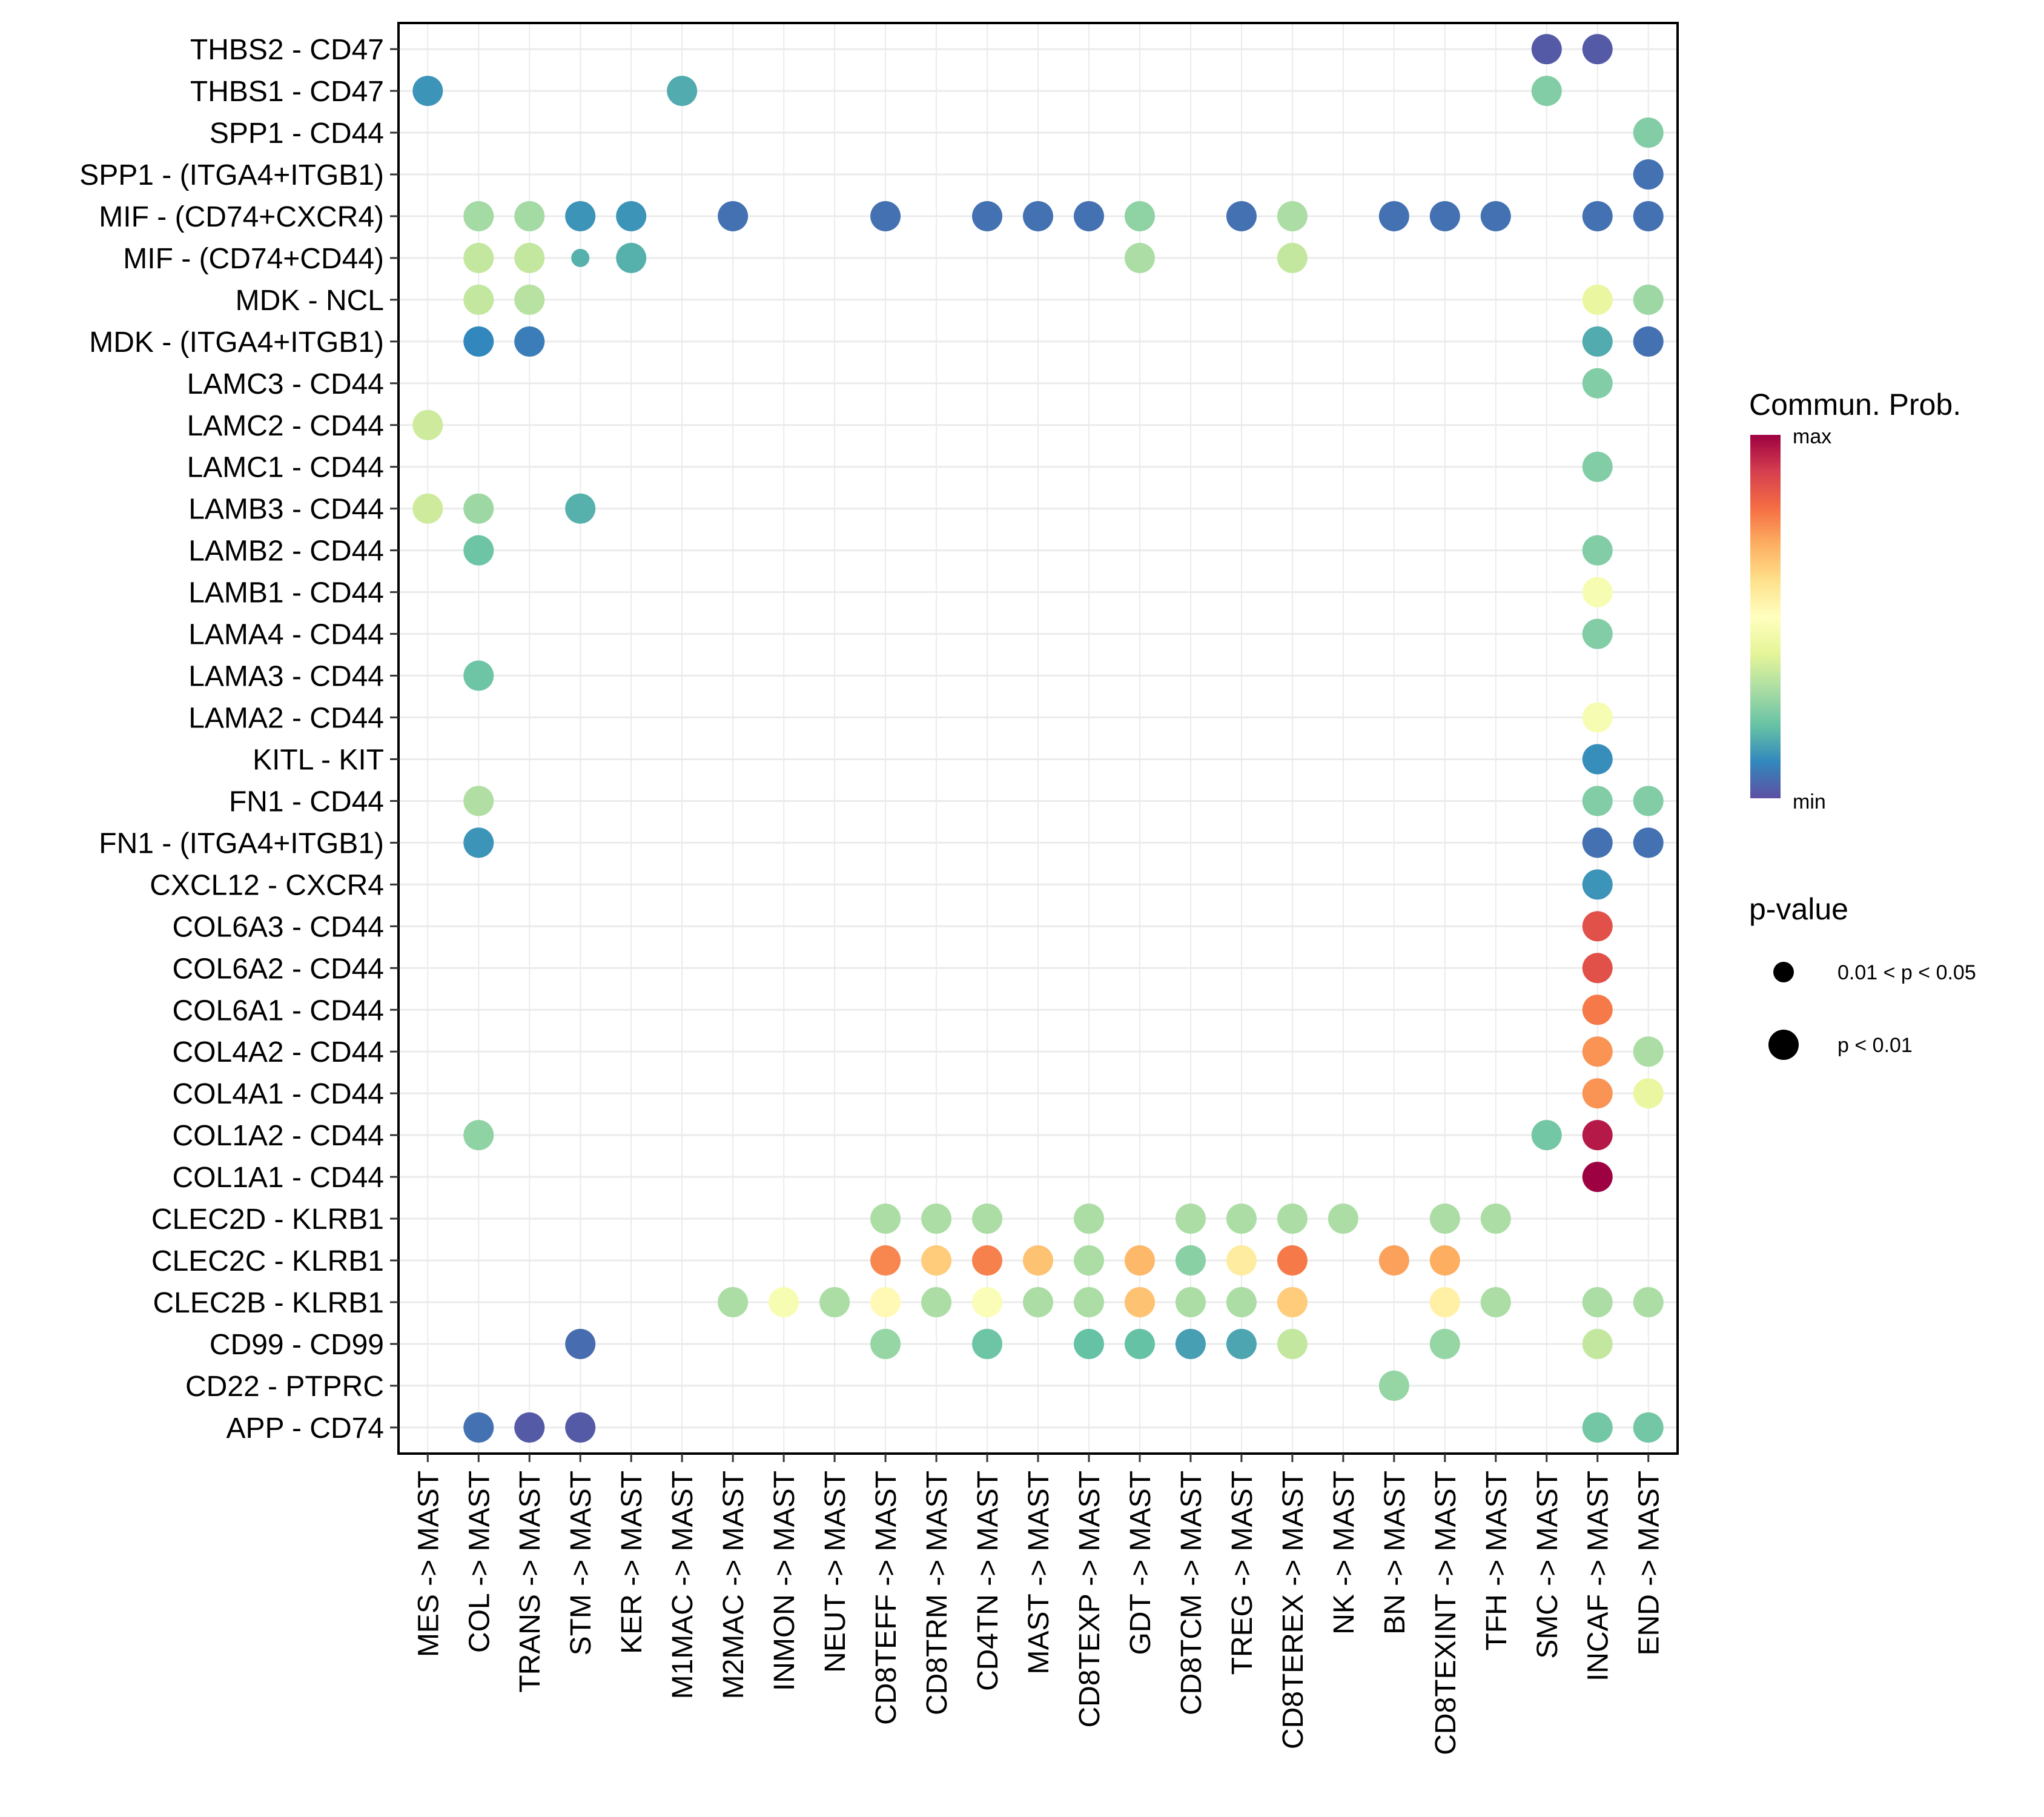 The width and height of the screenshot is (2044, 1817). What do you see at coordinates (284, 1387) in the screenshot?
I see `y-tick-label: CD22 - PTPRC` at bounding box center [284, 1387].